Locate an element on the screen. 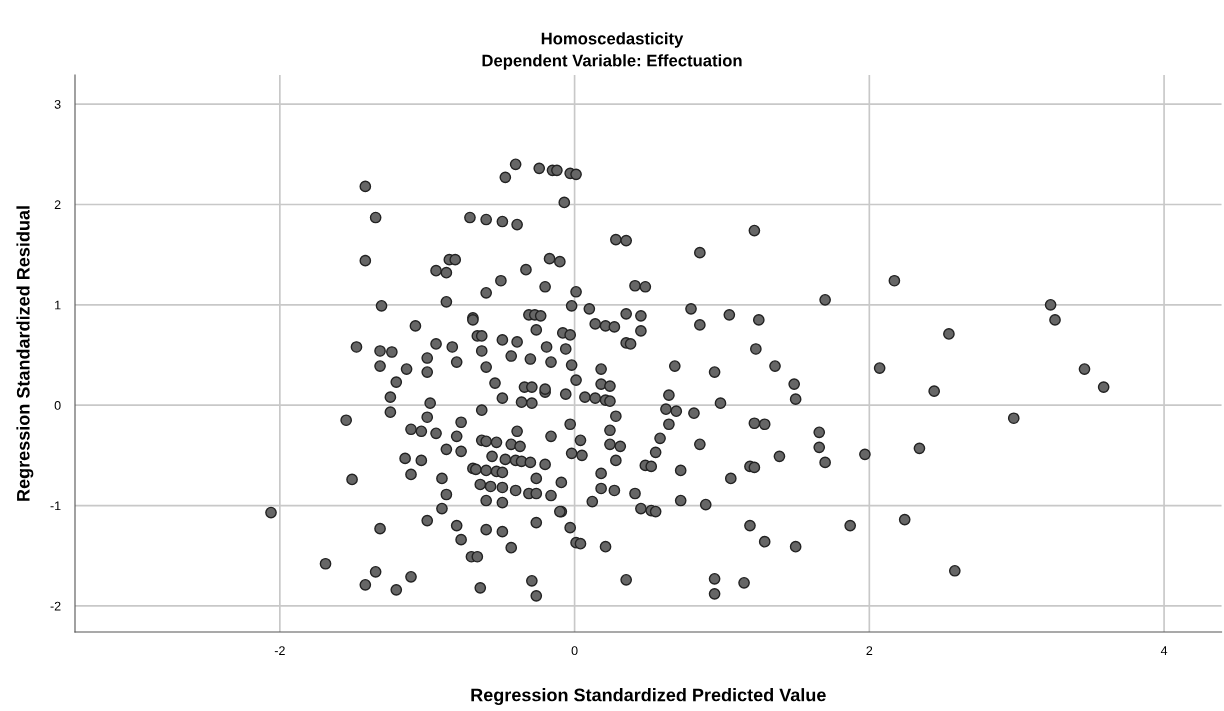 Image resolution: width=1224 pixels, height=711 pixels. y-axis-title: Regression Standardized Residual is located at coordinates (25, 353).